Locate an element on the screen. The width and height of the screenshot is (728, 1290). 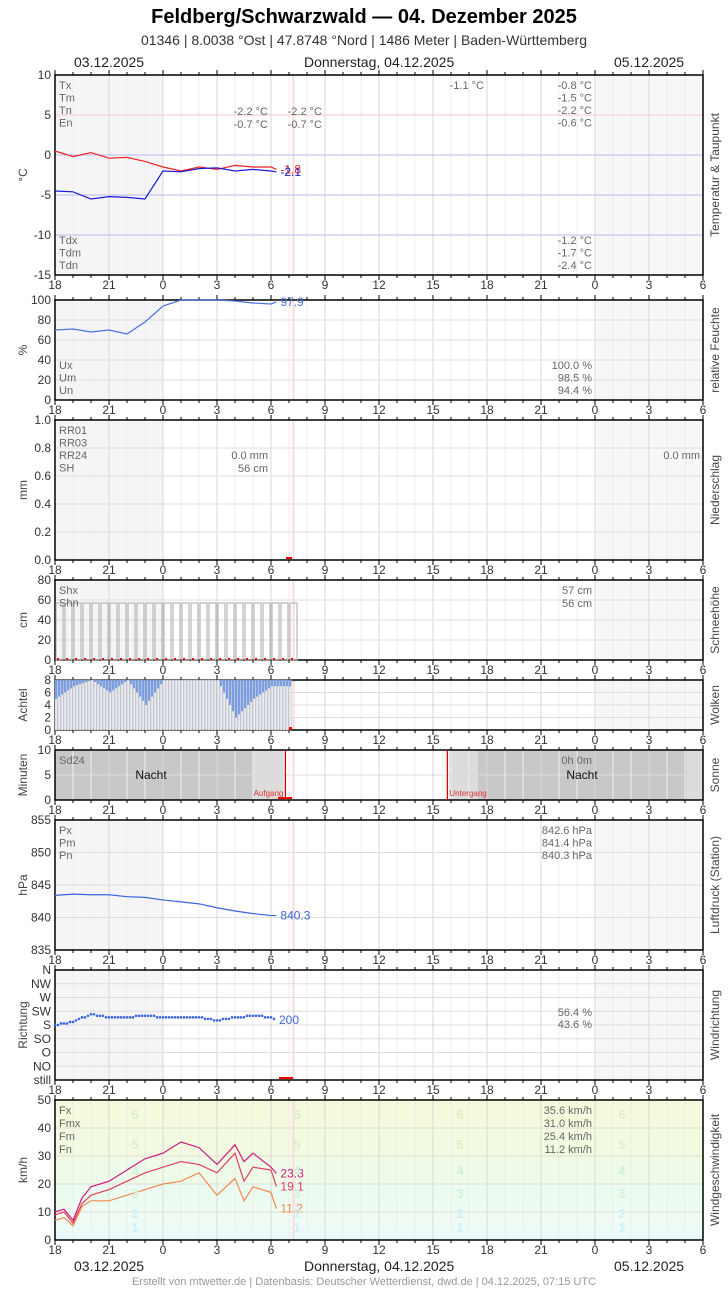
y-axis-label: hPa is located at coordinates (23, 885).